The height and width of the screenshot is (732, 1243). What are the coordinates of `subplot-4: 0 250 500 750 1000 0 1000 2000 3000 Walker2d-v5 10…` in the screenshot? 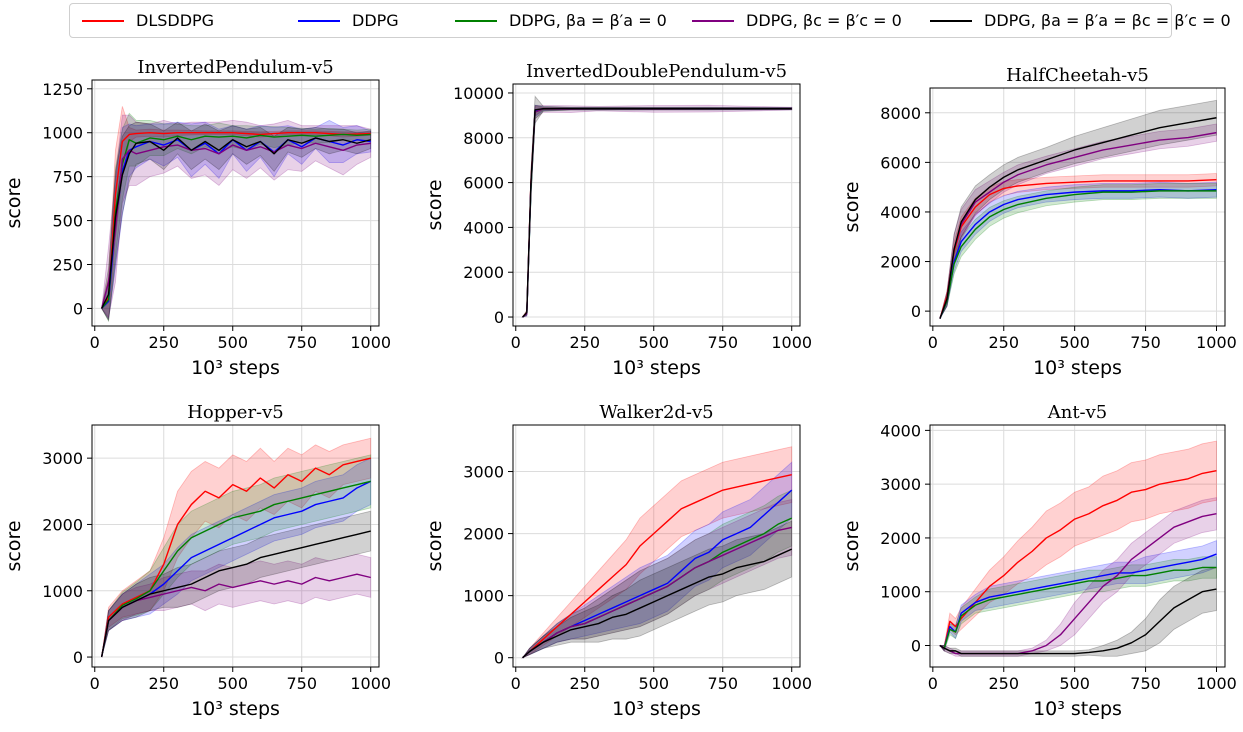 It's located at (618, 561).